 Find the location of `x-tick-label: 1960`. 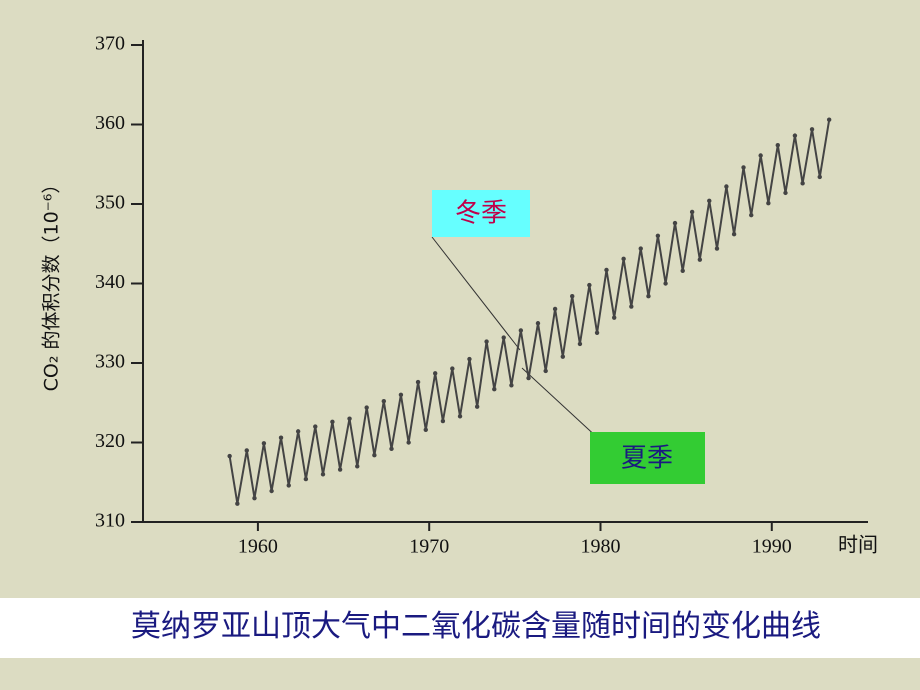

x-tick-label: 1960 is located at coordinates (258, 547).